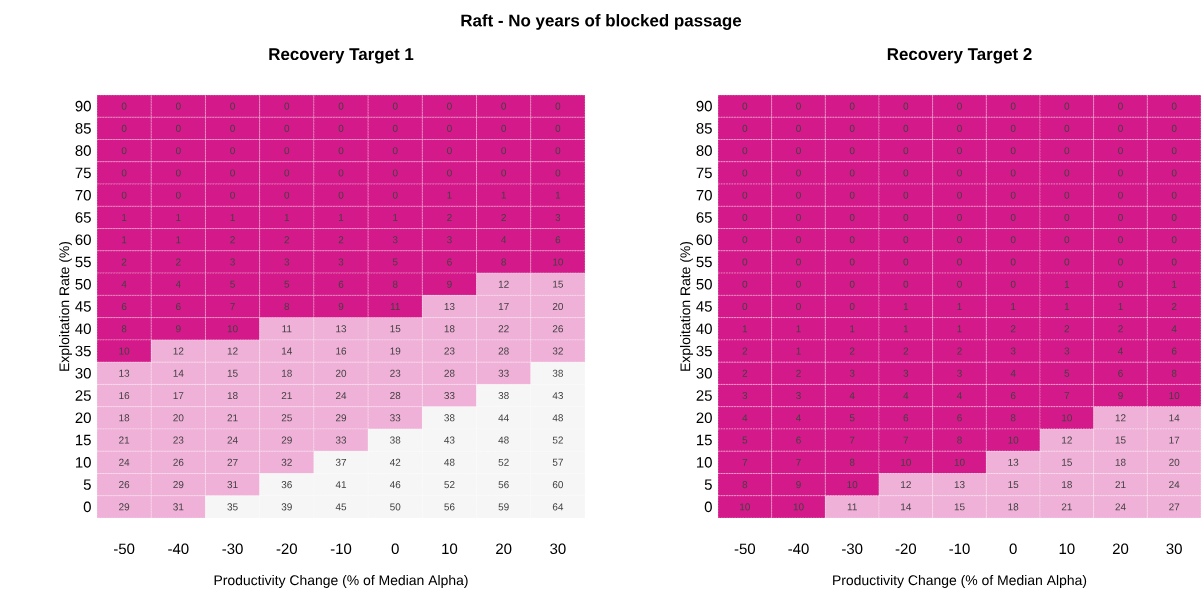 The width and height of the screenshot is (1202, 608). Describe the element at coordinates (395, 485) in the screenshot. I see `data-label: 46` at that location.